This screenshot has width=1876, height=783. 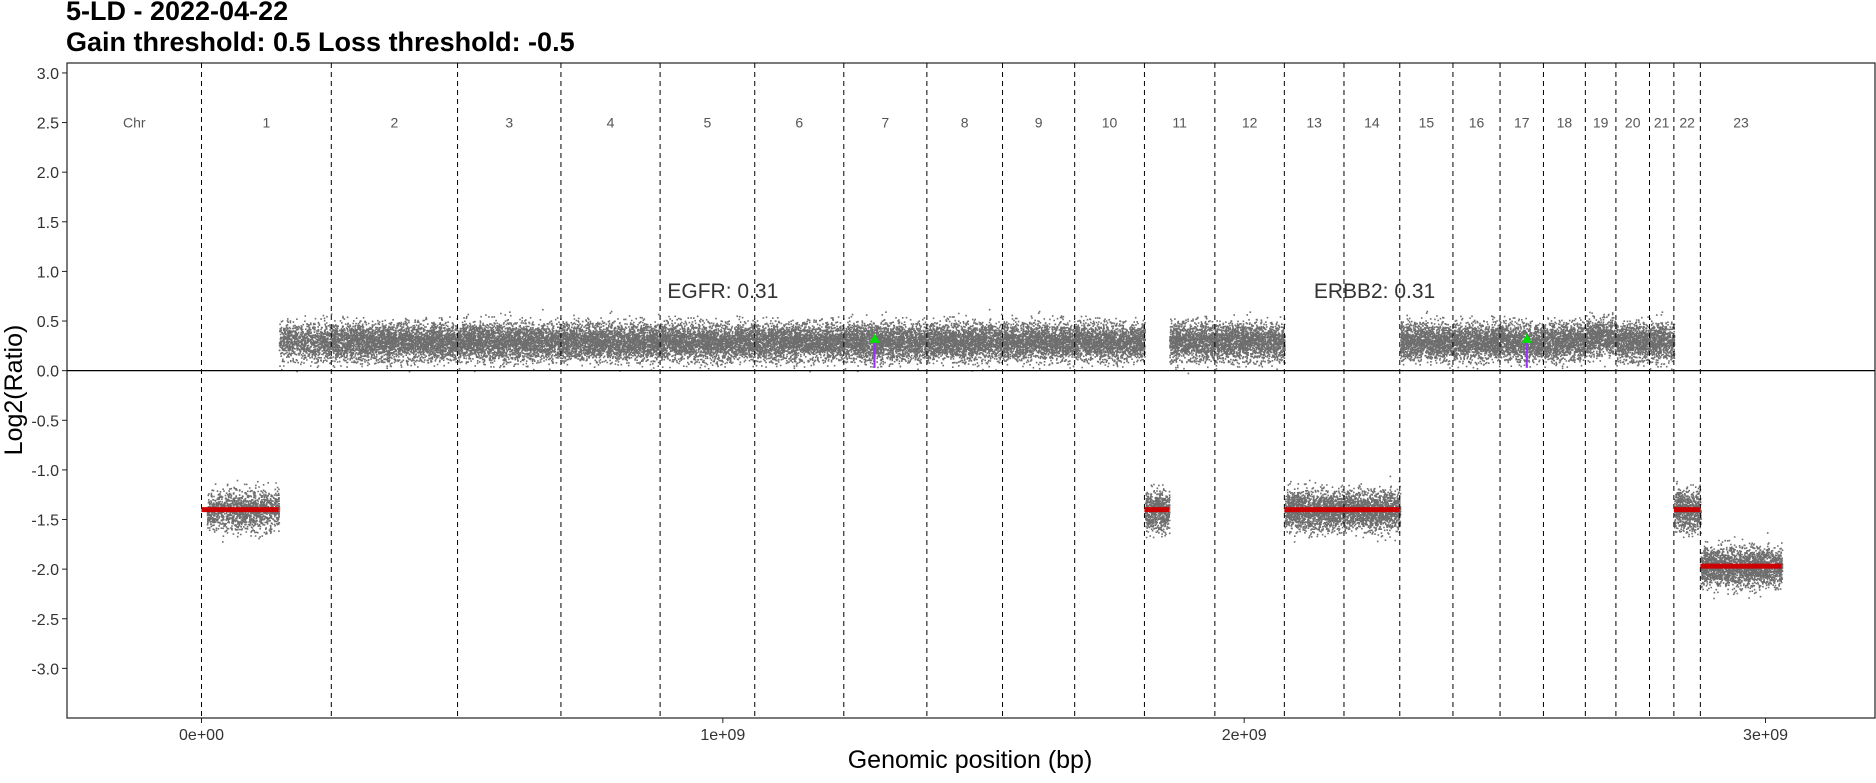 What do you see at coordinates (48, 173) in the screenshot?
I see `y-tick-label: 2.0` at bounding box center [48, 173].